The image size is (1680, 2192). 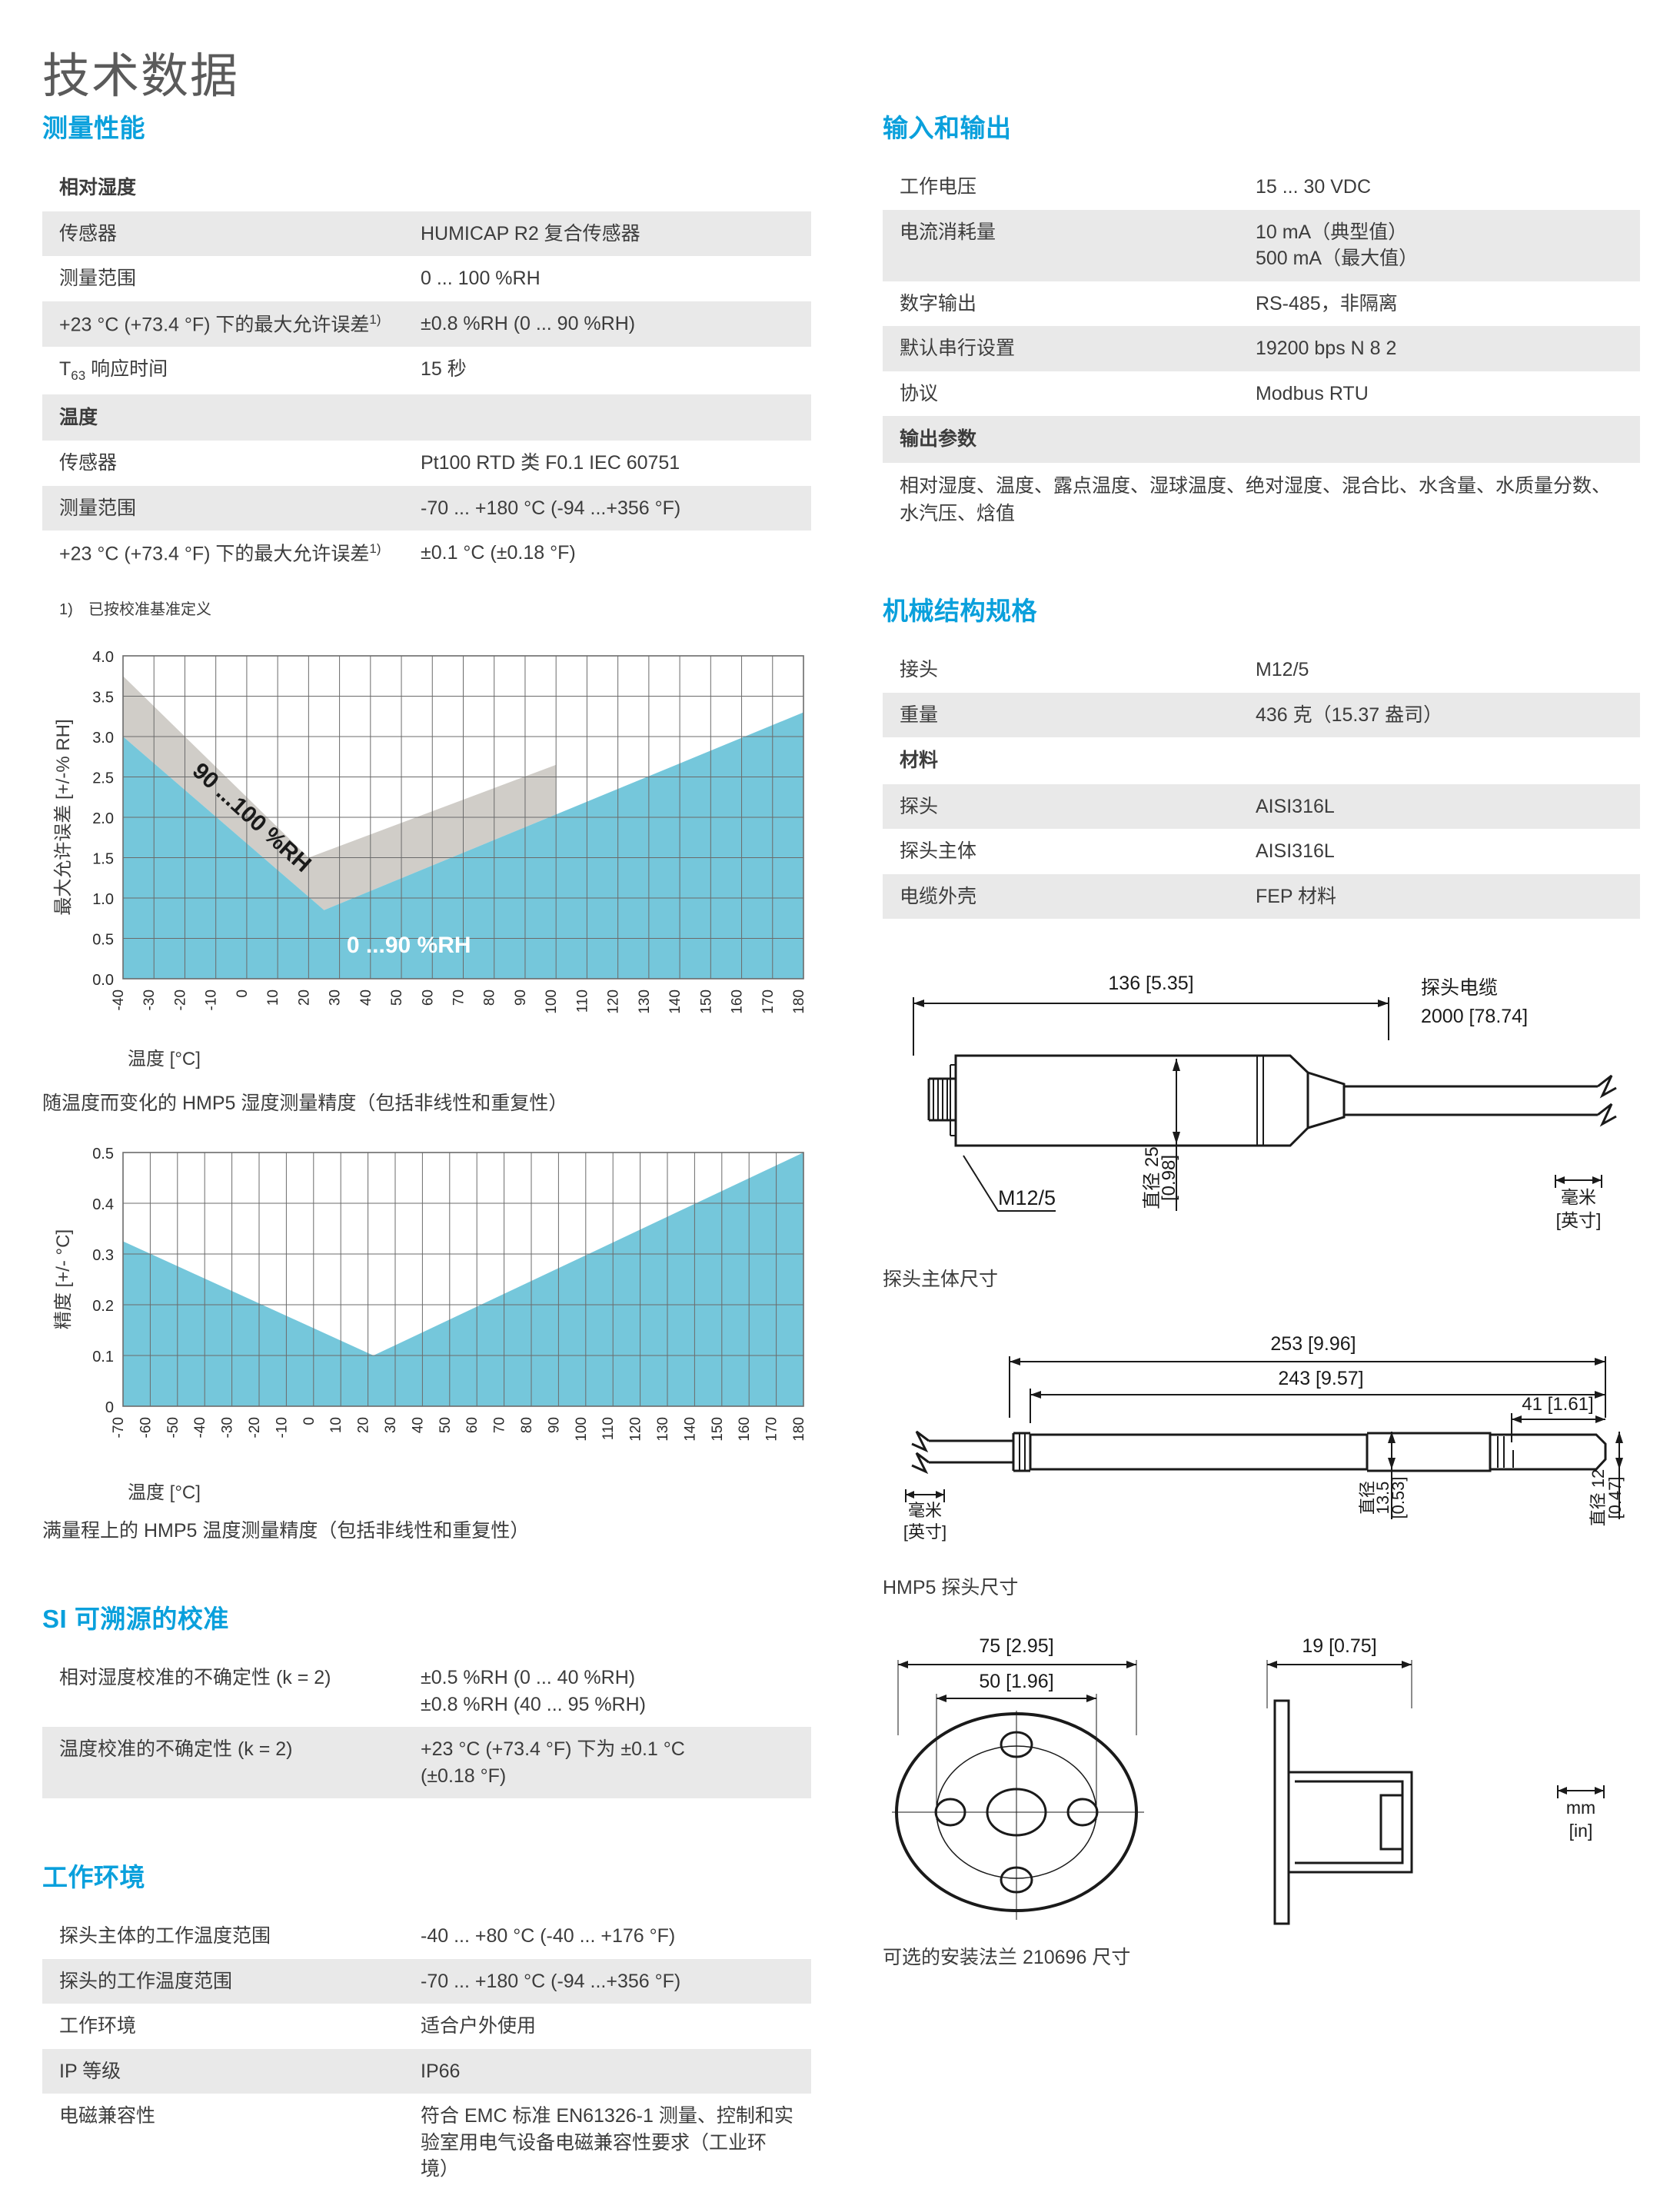 What do you see at coordinates (1061, 896) in the screenshot?
I see `row-key: 电缆外壳` at bounding box center [1061, 896].